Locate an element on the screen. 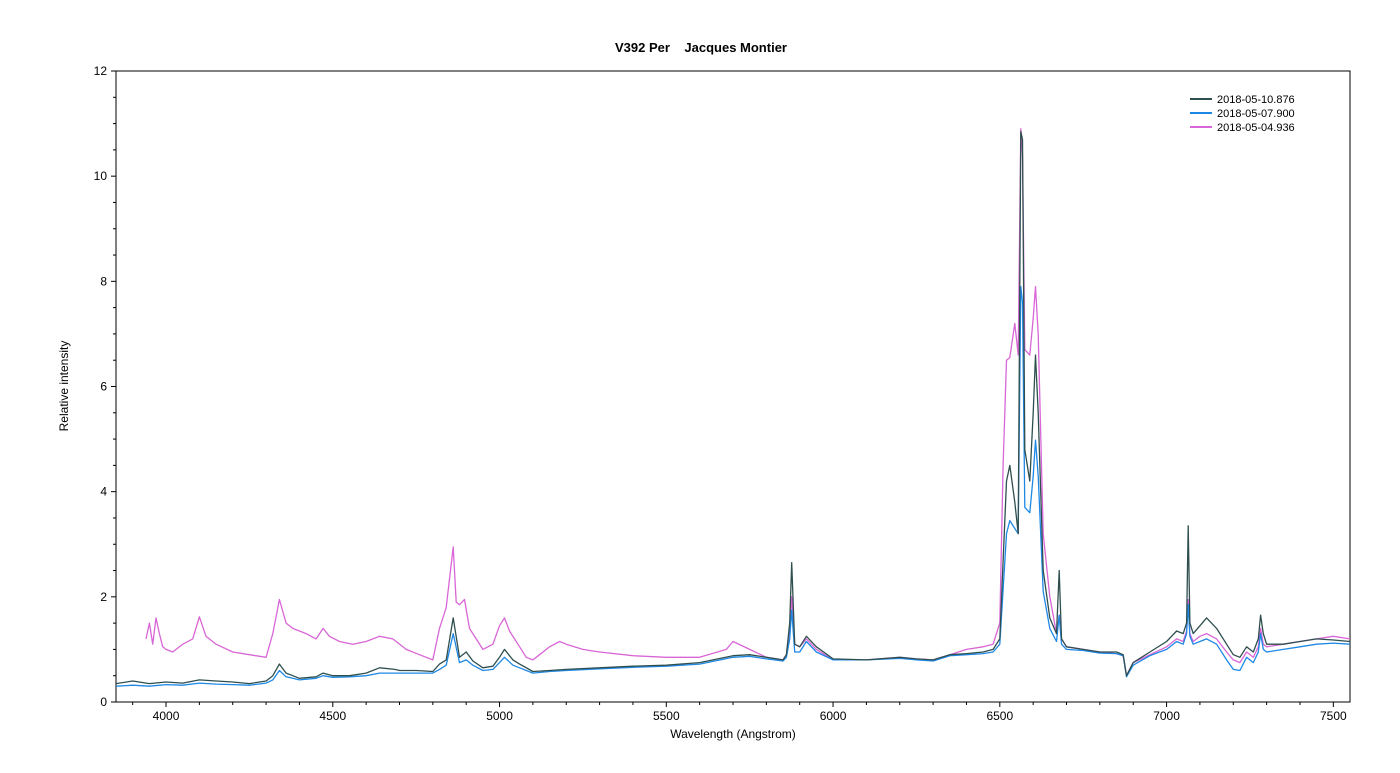 This screenshot has width=1400, height=773. y-tick-label: 8 is located at coordinates (103, 281).